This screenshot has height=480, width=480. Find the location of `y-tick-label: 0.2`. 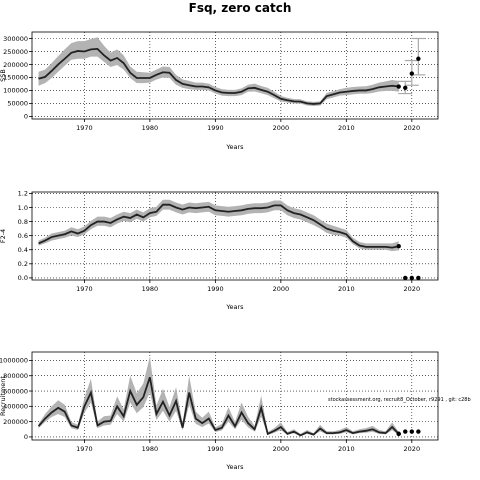

y-tick-label: 0.2 is located at coordinates (23, 264).